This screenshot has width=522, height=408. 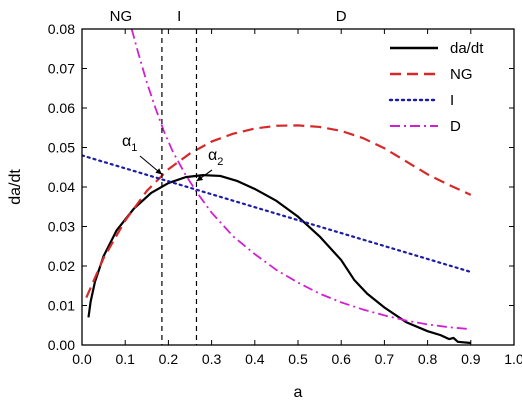 What do you see at coordinates (461, 74) in the screenshot?
I see `legend-label-ng: NG` at bounding box center [461, 74].